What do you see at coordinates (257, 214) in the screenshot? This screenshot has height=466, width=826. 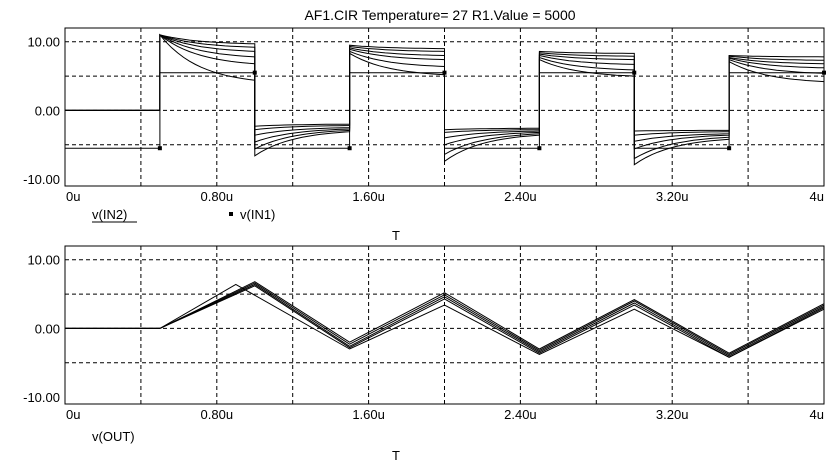 I see `legend-v-in1: v(IN1)` at bounding box center [257, 214].